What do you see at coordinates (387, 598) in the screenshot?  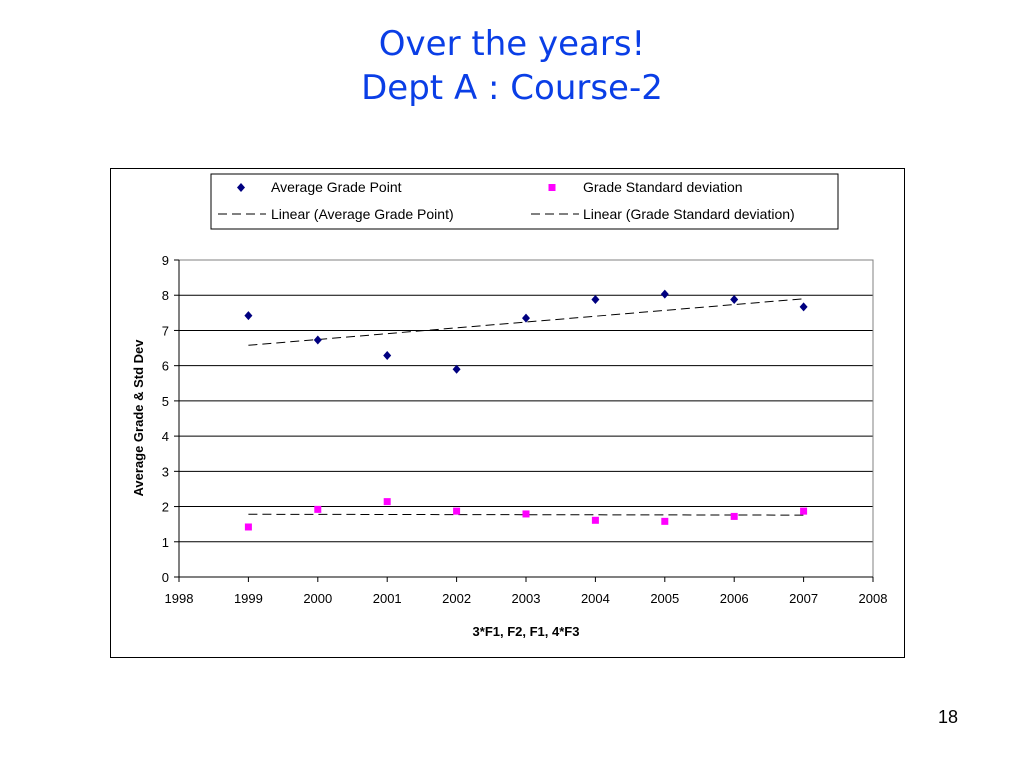 I see `x-tick-label: 2001` at bounding box center [387, 598].